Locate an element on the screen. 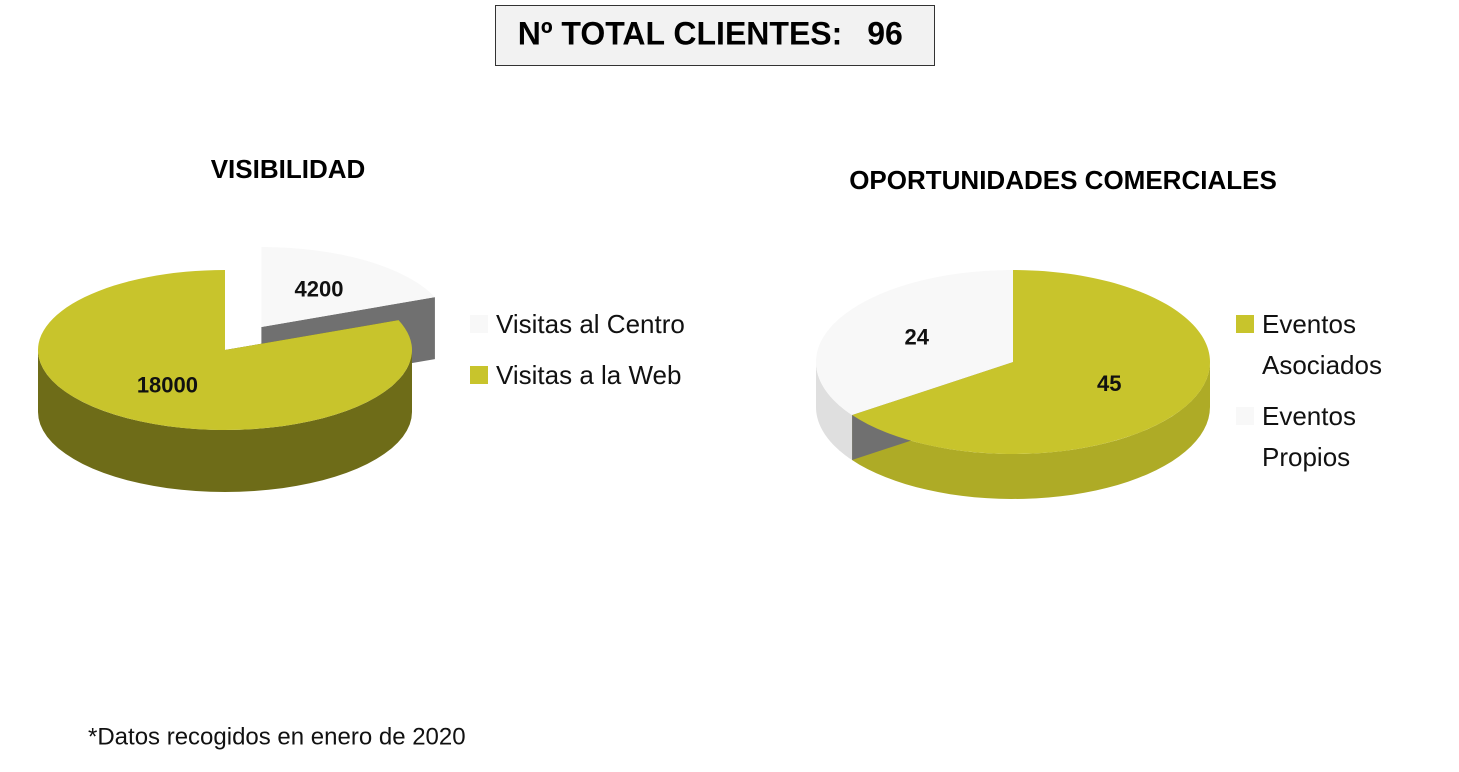  legend-label: Eventos Propios is located at coordinates (1309, 436).